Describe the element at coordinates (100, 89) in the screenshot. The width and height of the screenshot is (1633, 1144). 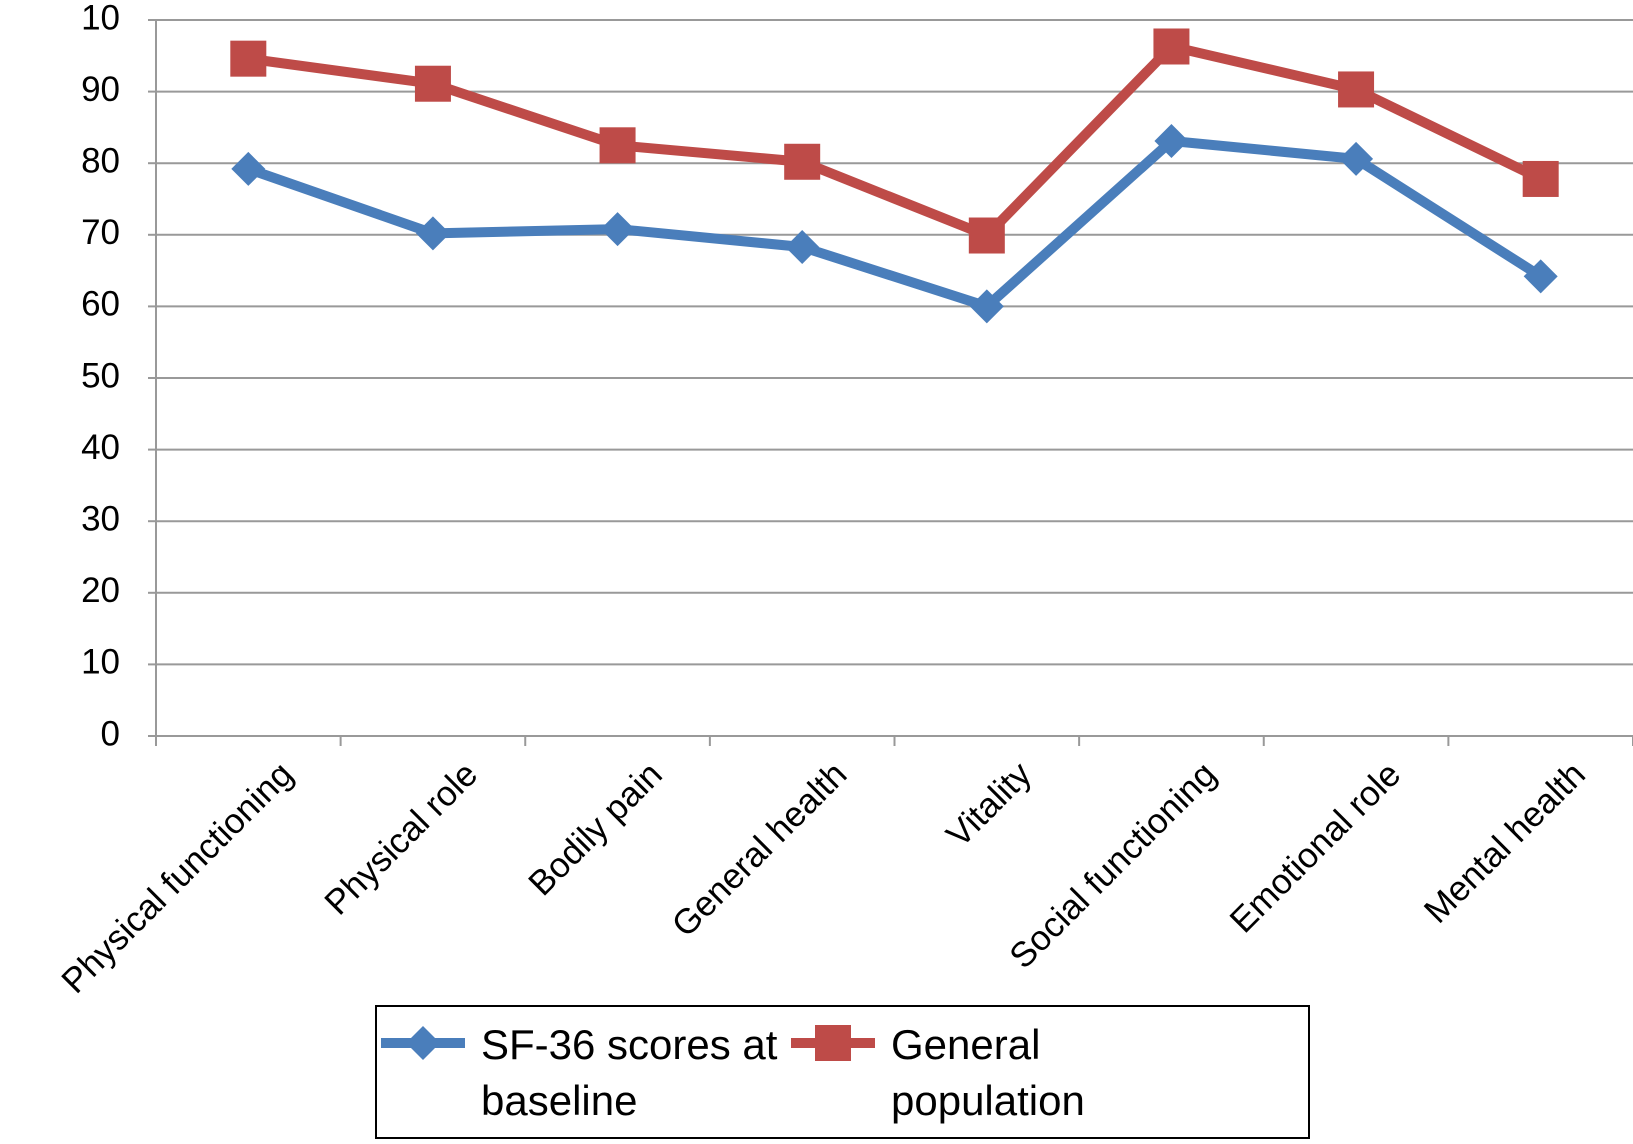
I see `y-tick-label: 90` at that location.